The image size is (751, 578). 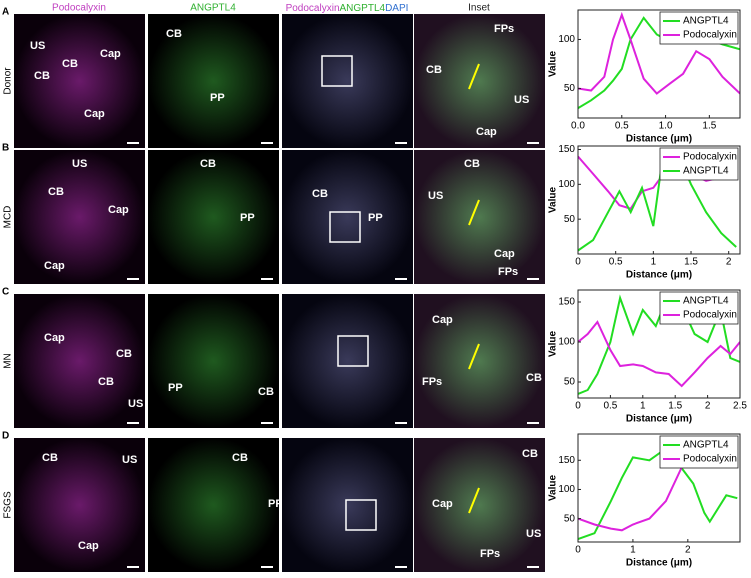 I want to click on x-tick-label: 1.0, so click(x=666, y=126).